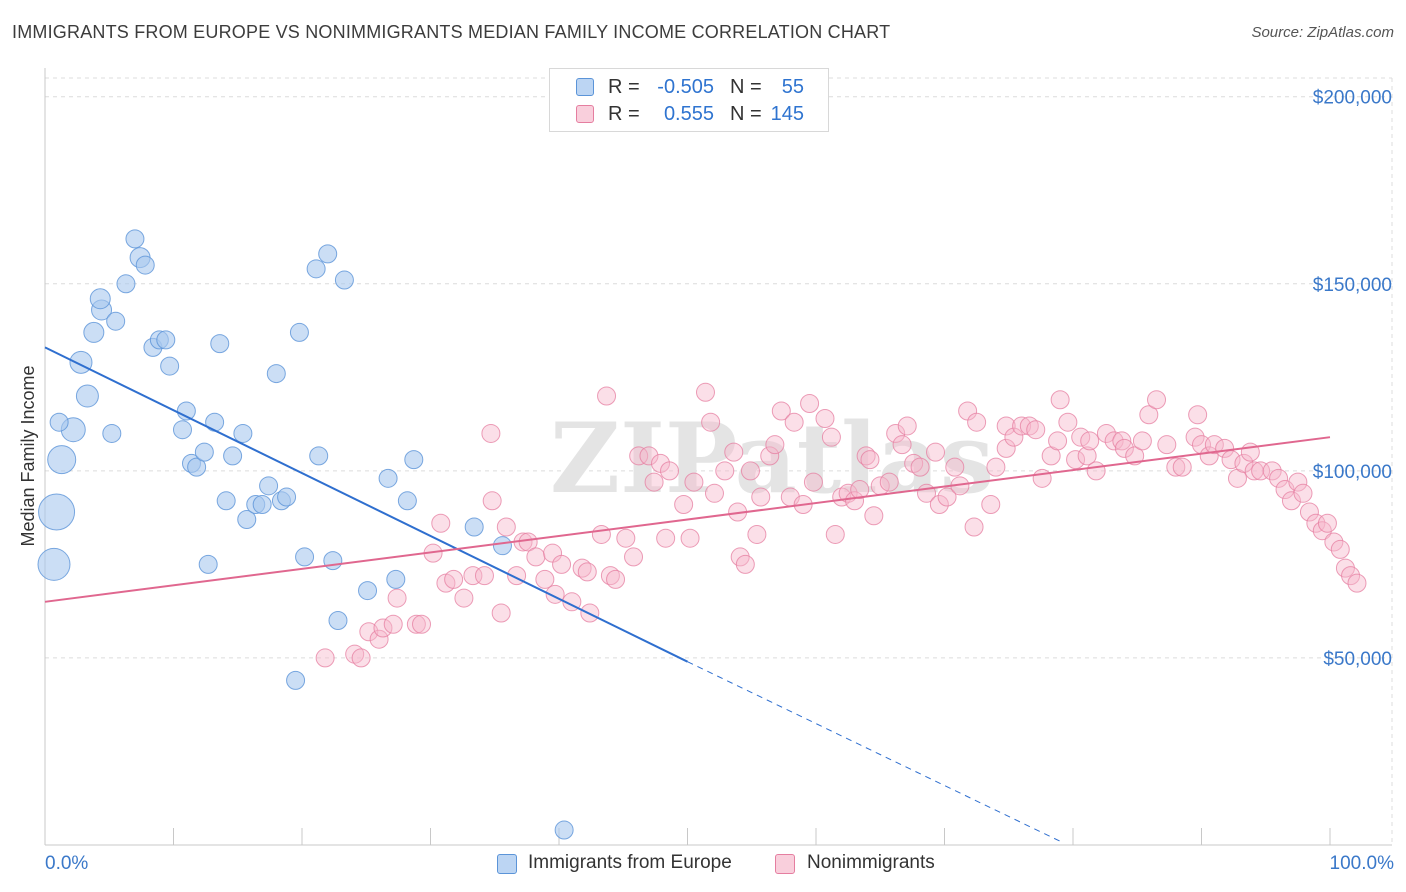 This screenshot has width=1406, height=892. Describe the element at coordinates (585, 114) in the screenshot. I see `legend-swatch-pink` at that location.